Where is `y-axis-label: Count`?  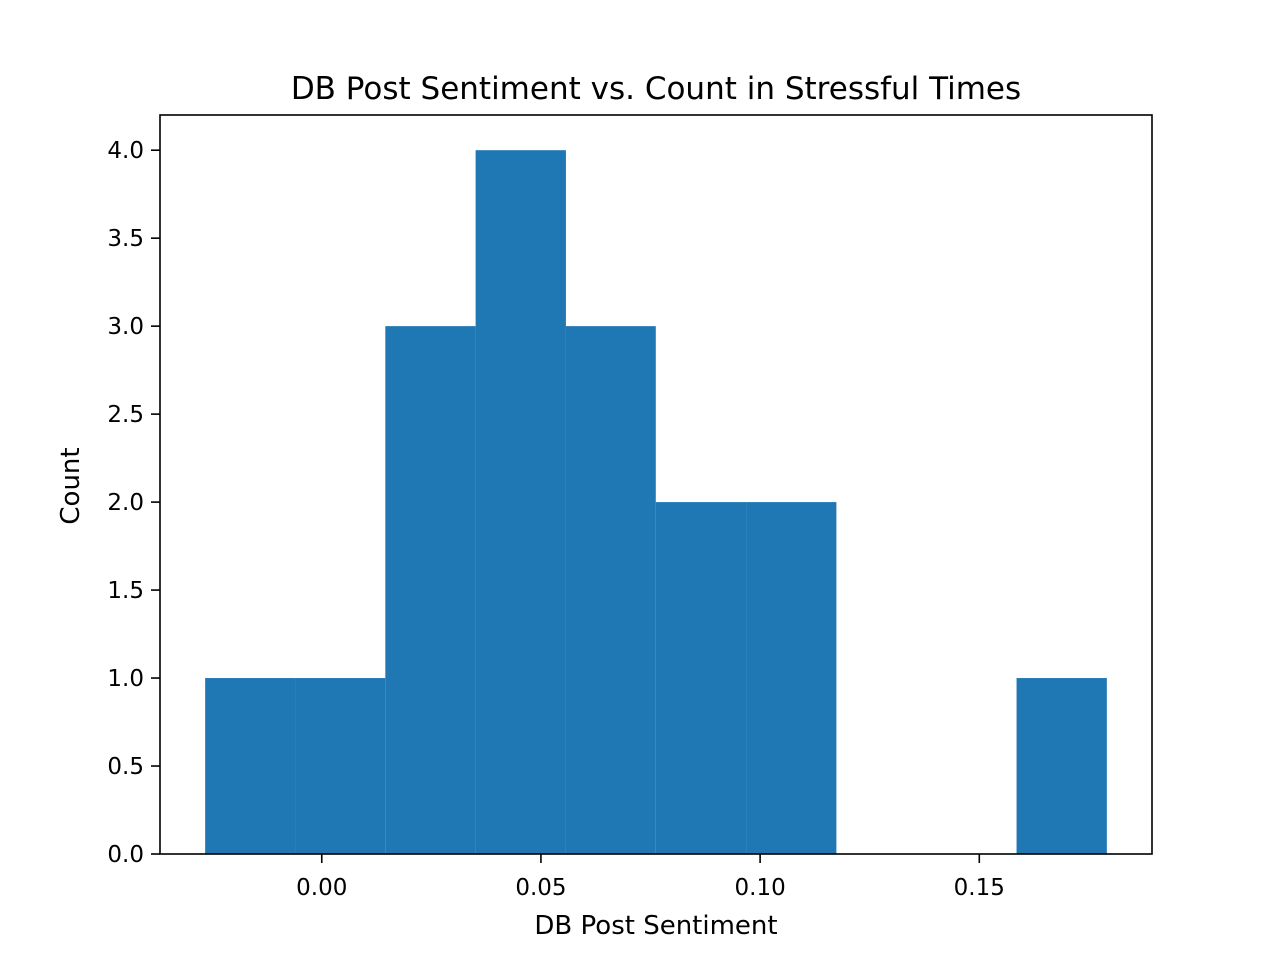
y-axis-label: Count is located at coordinates (71, 485).